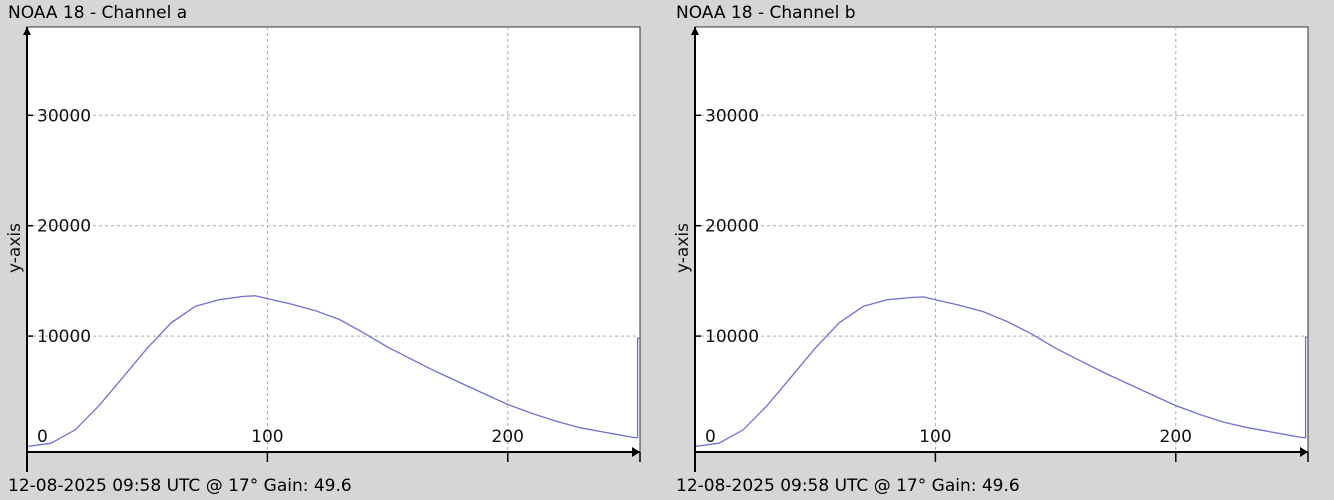 The height and width of the screenshot is (500, 1334). I want to click on chart-title: NOAA 18 - Channel b, so click(766, 13).